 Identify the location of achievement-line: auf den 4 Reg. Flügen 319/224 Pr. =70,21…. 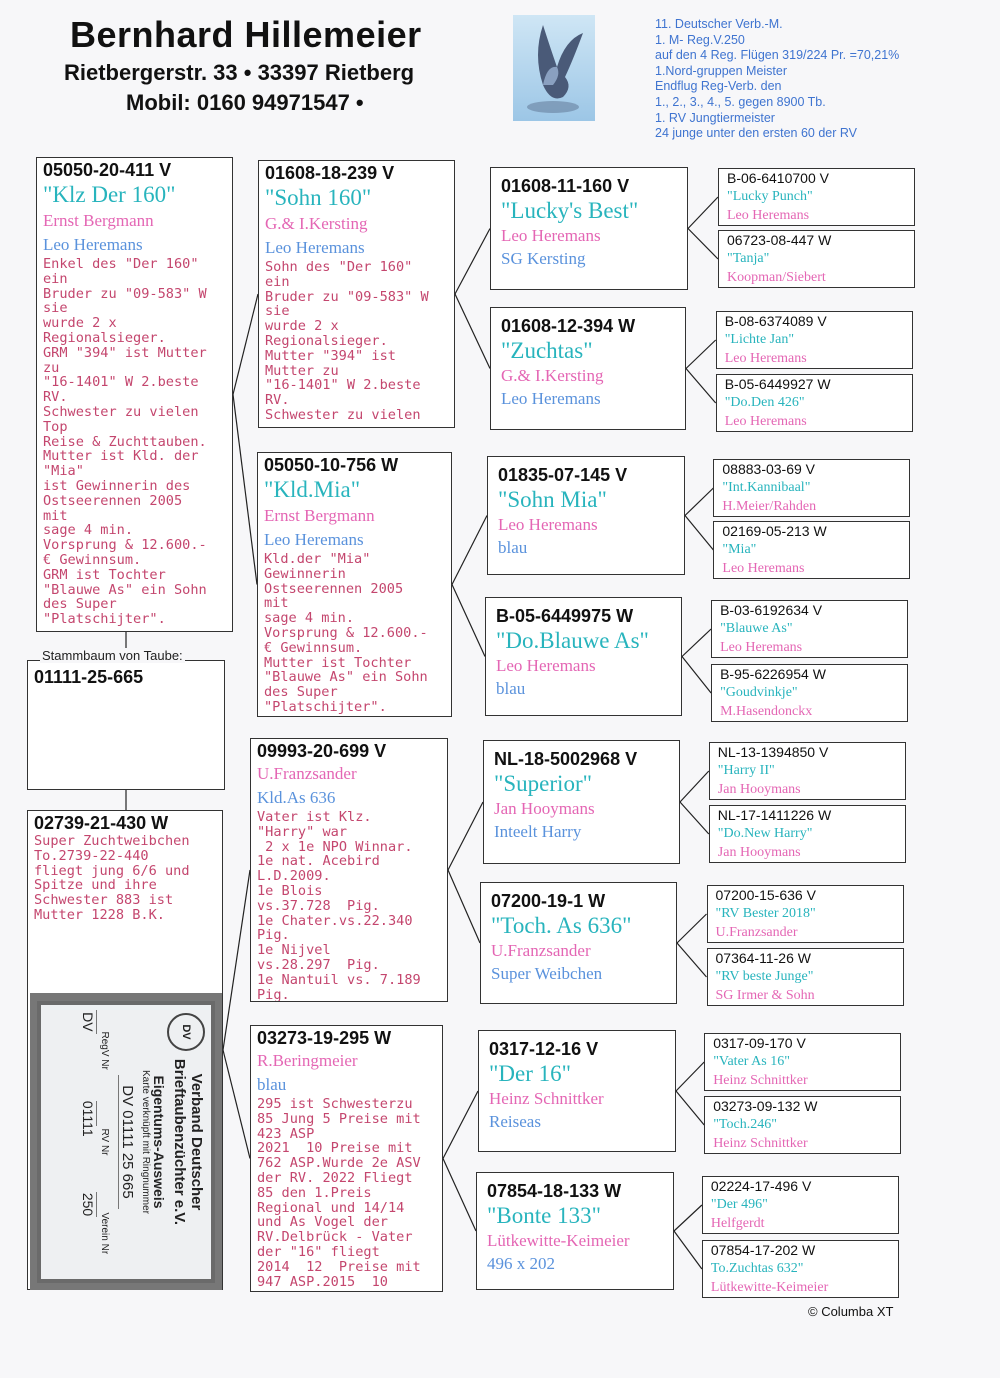
(777, 55).